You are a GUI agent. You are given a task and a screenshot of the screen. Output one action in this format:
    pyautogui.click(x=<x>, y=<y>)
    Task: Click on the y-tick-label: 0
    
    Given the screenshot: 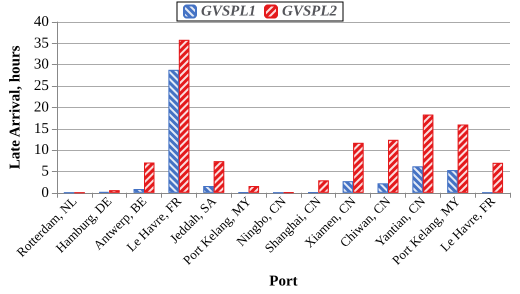 What is the action you would take?
    pyautogui.click(x=45, y=192)
    